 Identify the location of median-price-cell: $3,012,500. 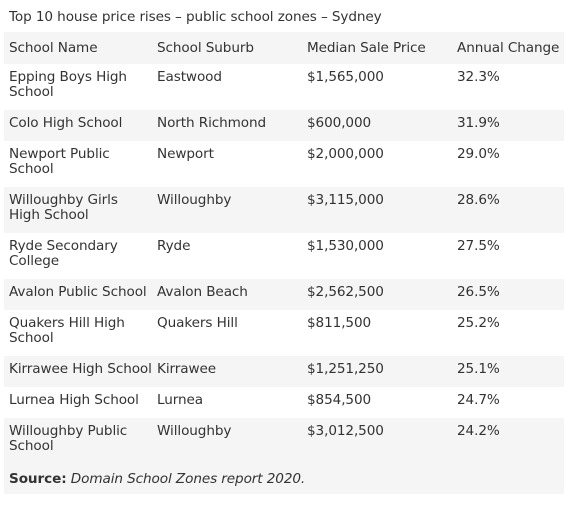
(345, 431).